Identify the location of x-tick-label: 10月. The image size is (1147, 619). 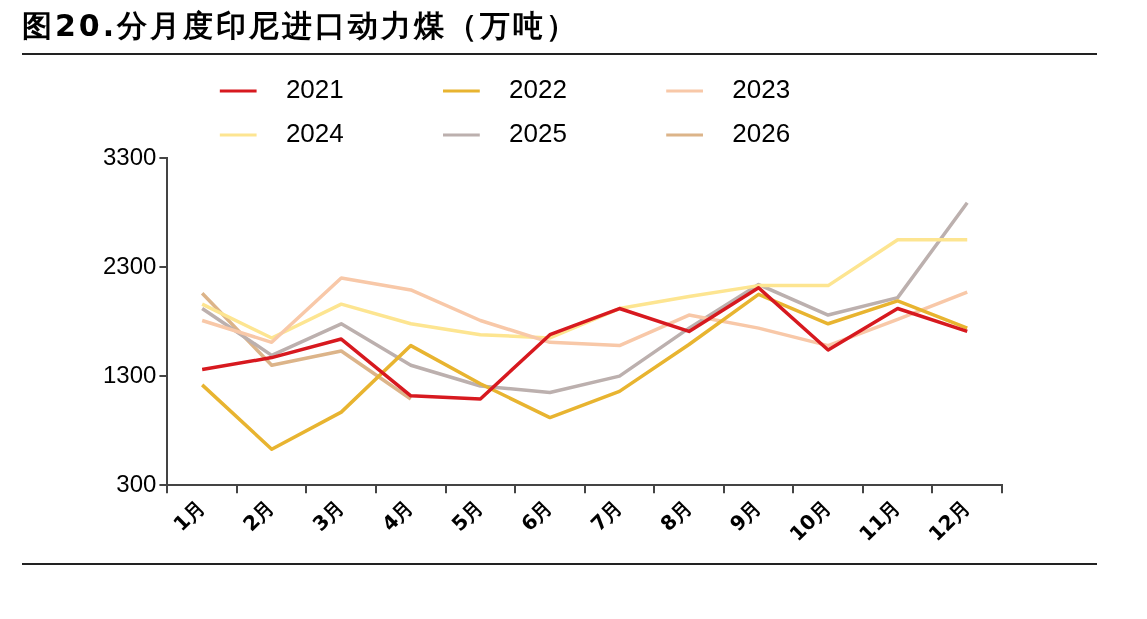
(810, 520).